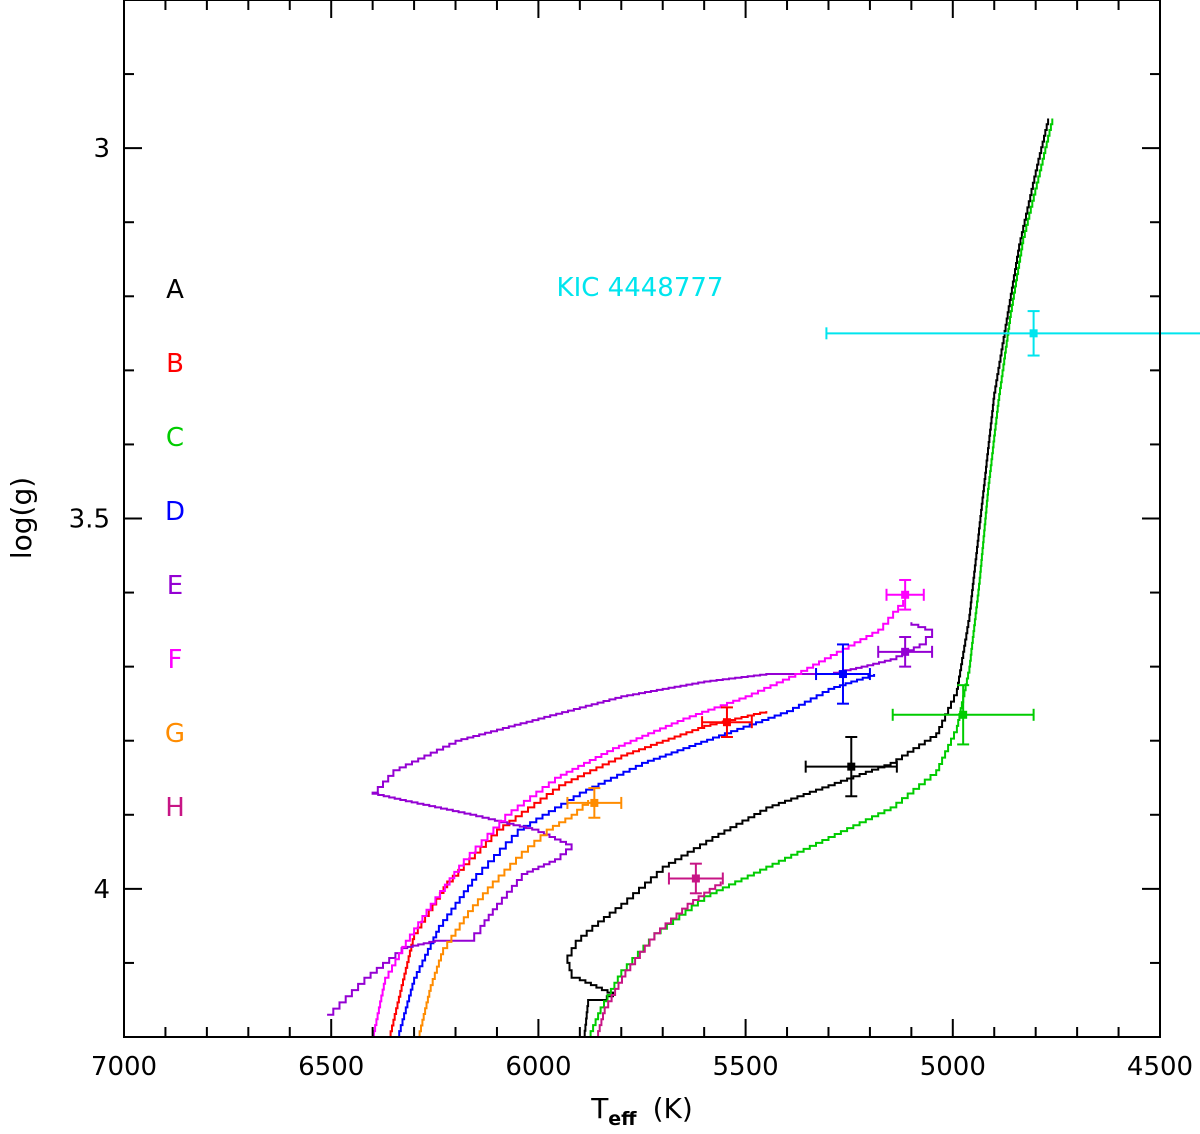 The width and height of the screenshot is (1200, 1134). What do you see at coordinates (727, 722) in the screenshot?
I see `point-B` at bounding box center [727, 722].